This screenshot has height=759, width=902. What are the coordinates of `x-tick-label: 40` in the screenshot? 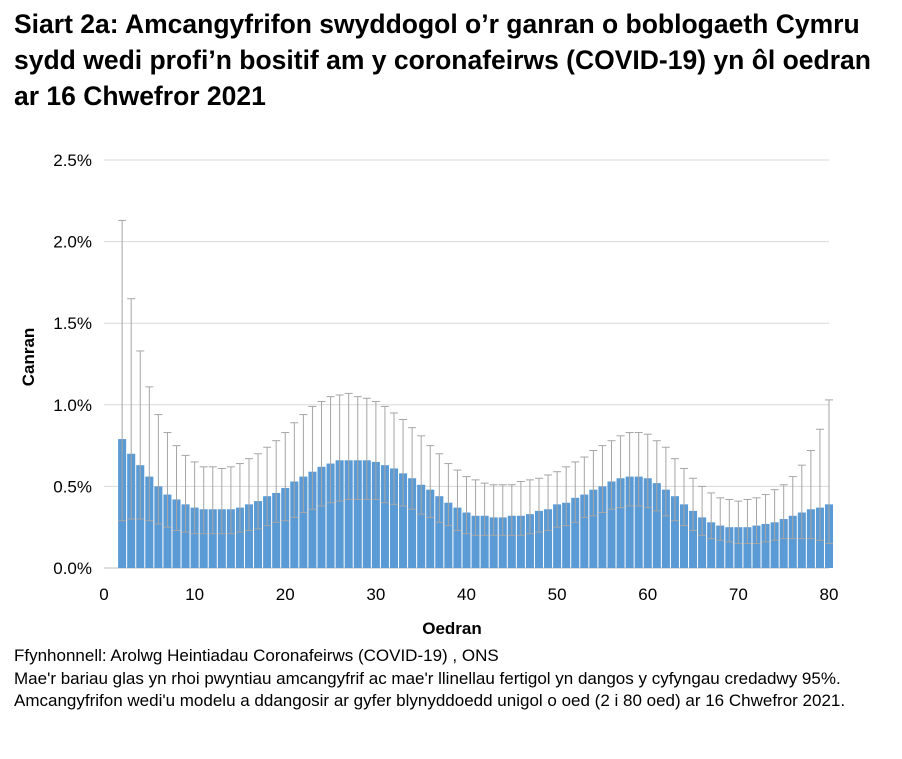 It's located at (466, 594).